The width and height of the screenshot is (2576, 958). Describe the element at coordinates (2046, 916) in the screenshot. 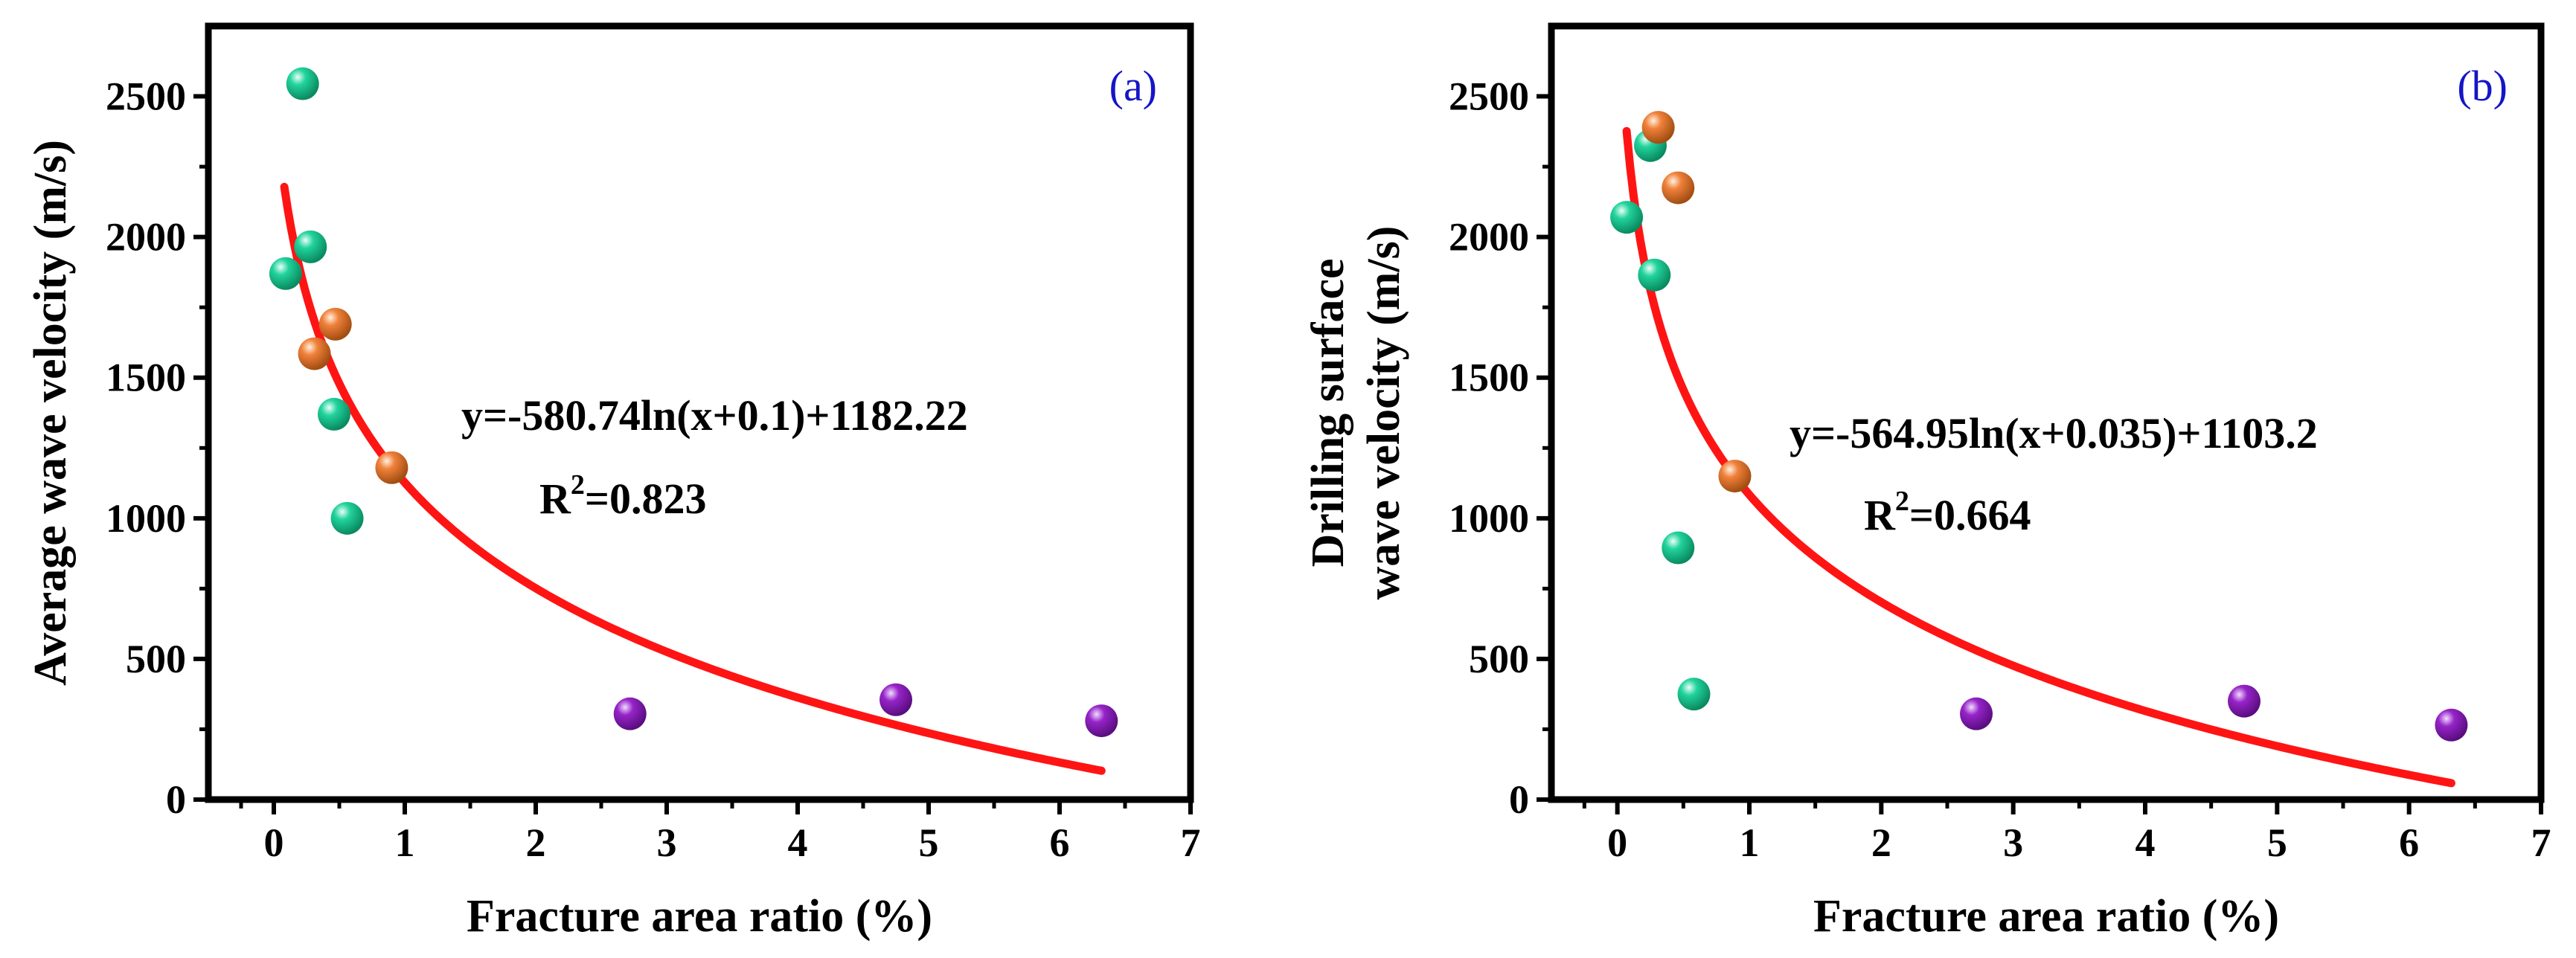

I see `x-axis-title-b: Fracture area ratio (%)` at that location.